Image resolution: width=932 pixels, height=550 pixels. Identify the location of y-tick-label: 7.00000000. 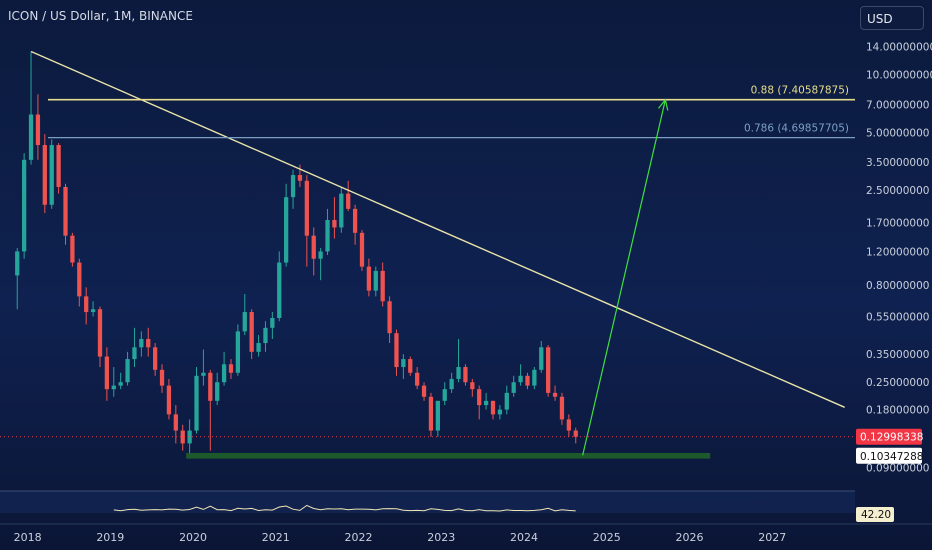
(897, 105).